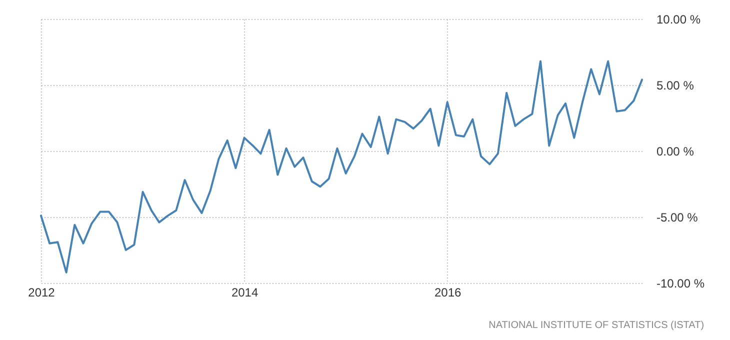 This screenshot has height=340, width=730. I want to click on y-tick-label: 10.00 %, so click(678, 19).